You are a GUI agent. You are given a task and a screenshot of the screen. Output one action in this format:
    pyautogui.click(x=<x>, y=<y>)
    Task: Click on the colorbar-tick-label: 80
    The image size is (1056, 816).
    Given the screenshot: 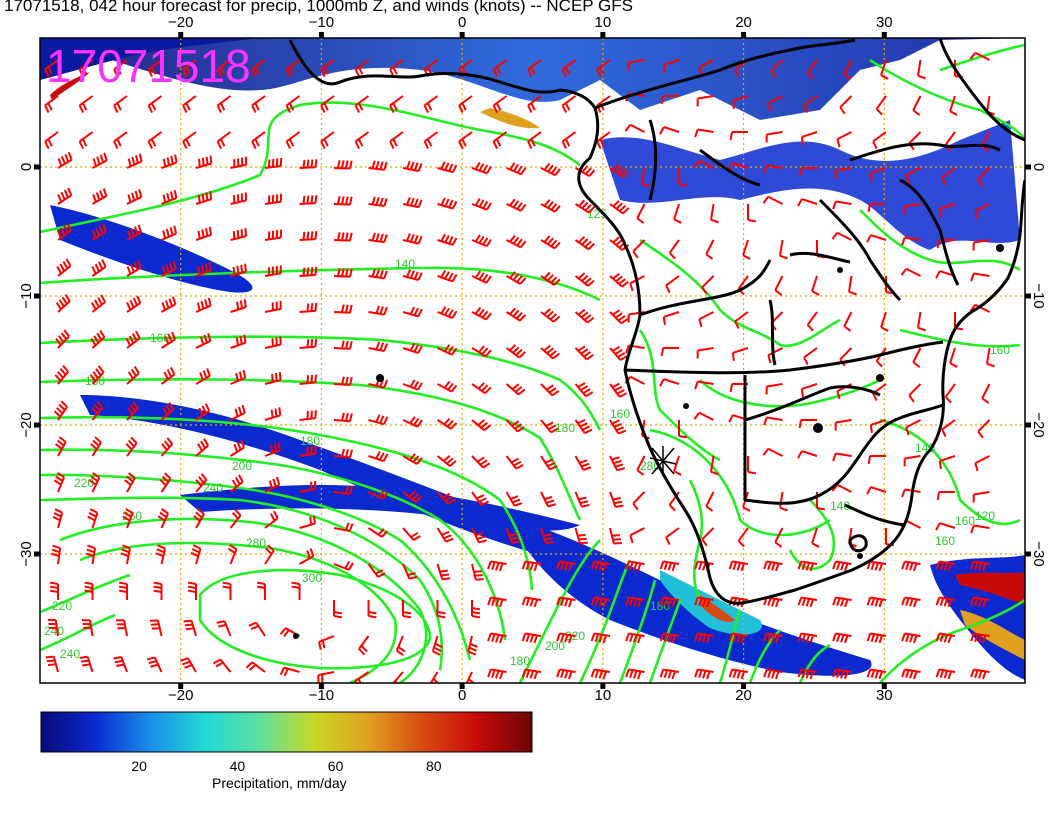 What is the action you would take?
    pyautogui.click(x=434, y=766)
    